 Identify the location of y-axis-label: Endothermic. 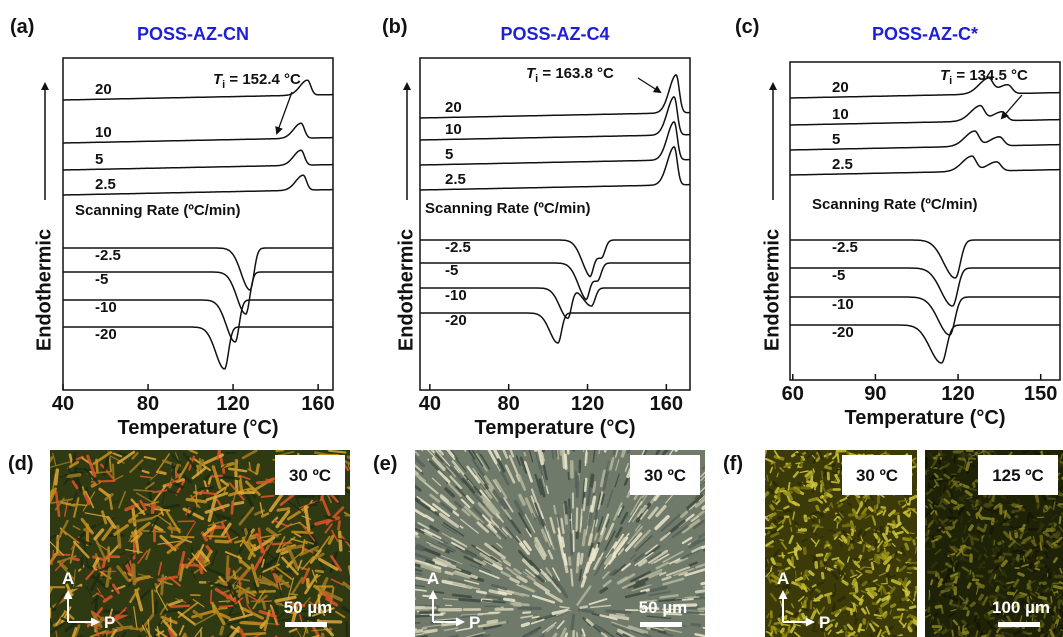
(406, 290).